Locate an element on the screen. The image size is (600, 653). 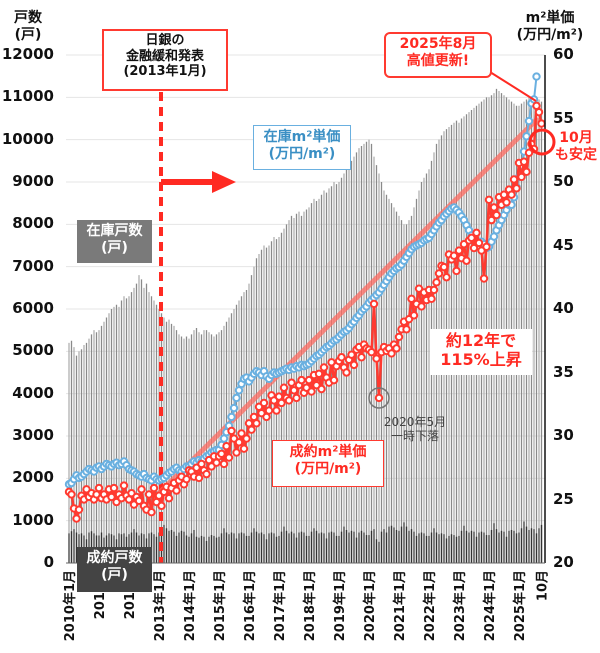
october-circle is located at coordinates (542, 142).